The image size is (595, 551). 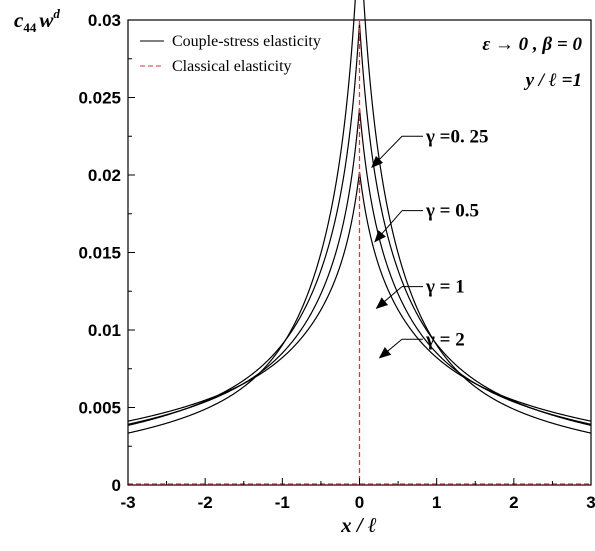 What do you see at coordinates (46, 20) in the screenshot?
I see `y-axis-label-w: w` at bounding box center [46, 20].